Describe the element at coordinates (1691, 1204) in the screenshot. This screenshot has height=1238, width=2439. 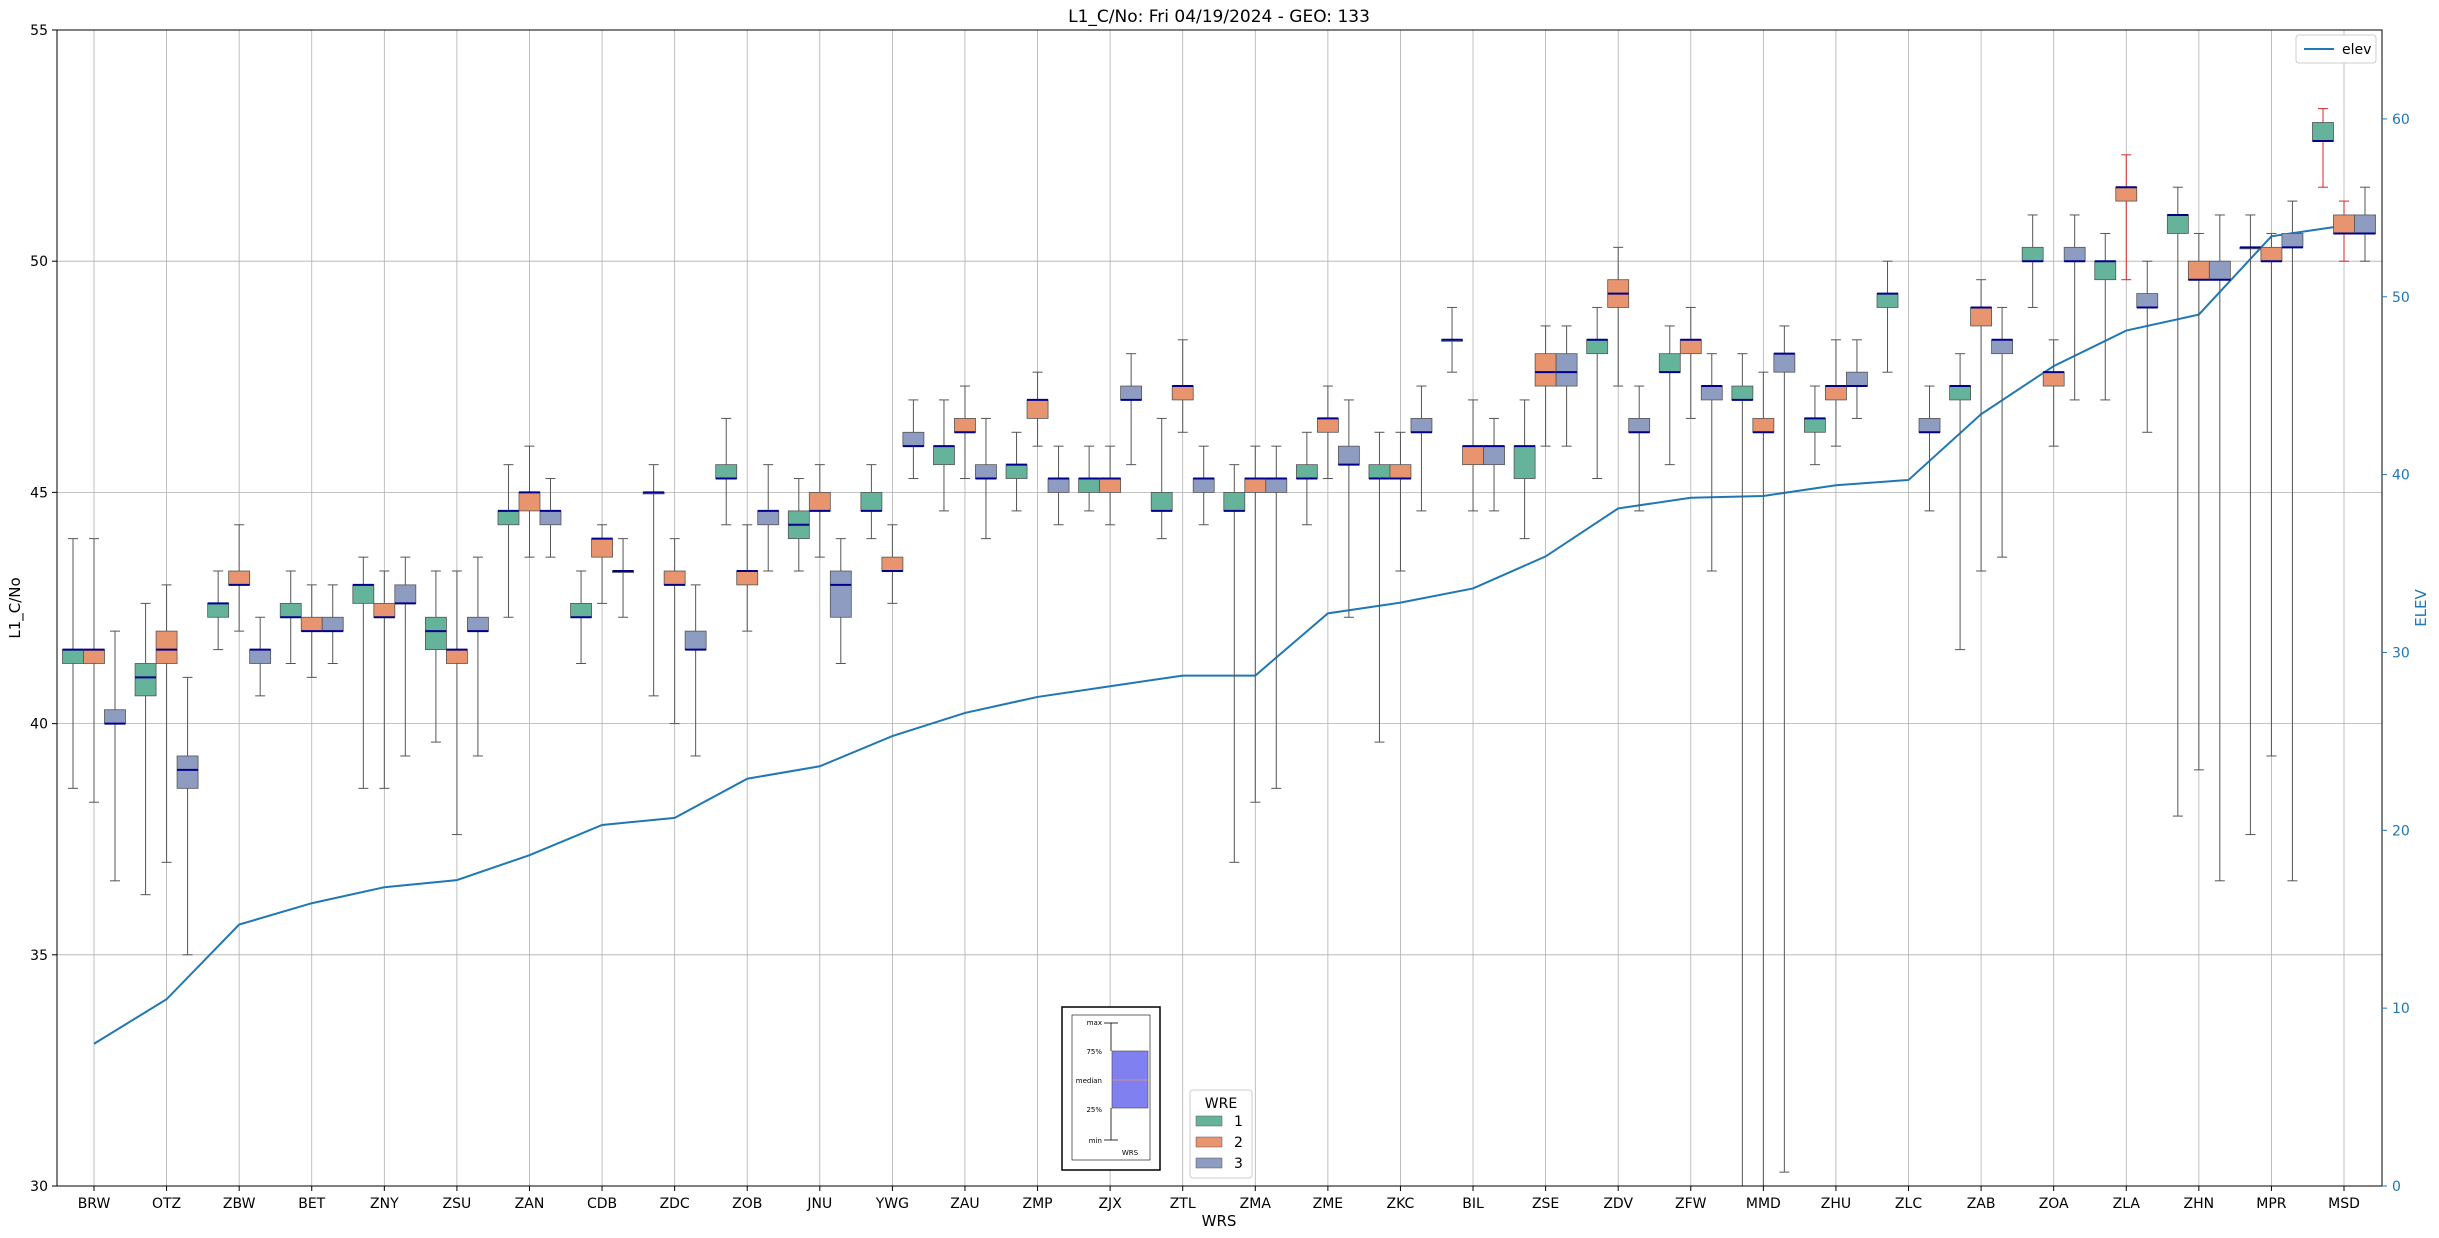
I see `x-tick-label: ZFW` at that location.